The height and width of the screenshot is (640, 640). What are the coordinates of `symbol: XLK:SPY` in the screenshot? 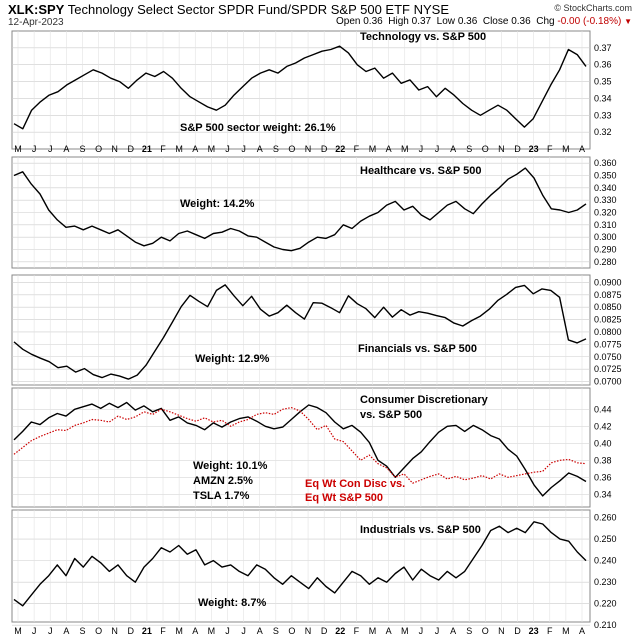 It's located at (36, 9).